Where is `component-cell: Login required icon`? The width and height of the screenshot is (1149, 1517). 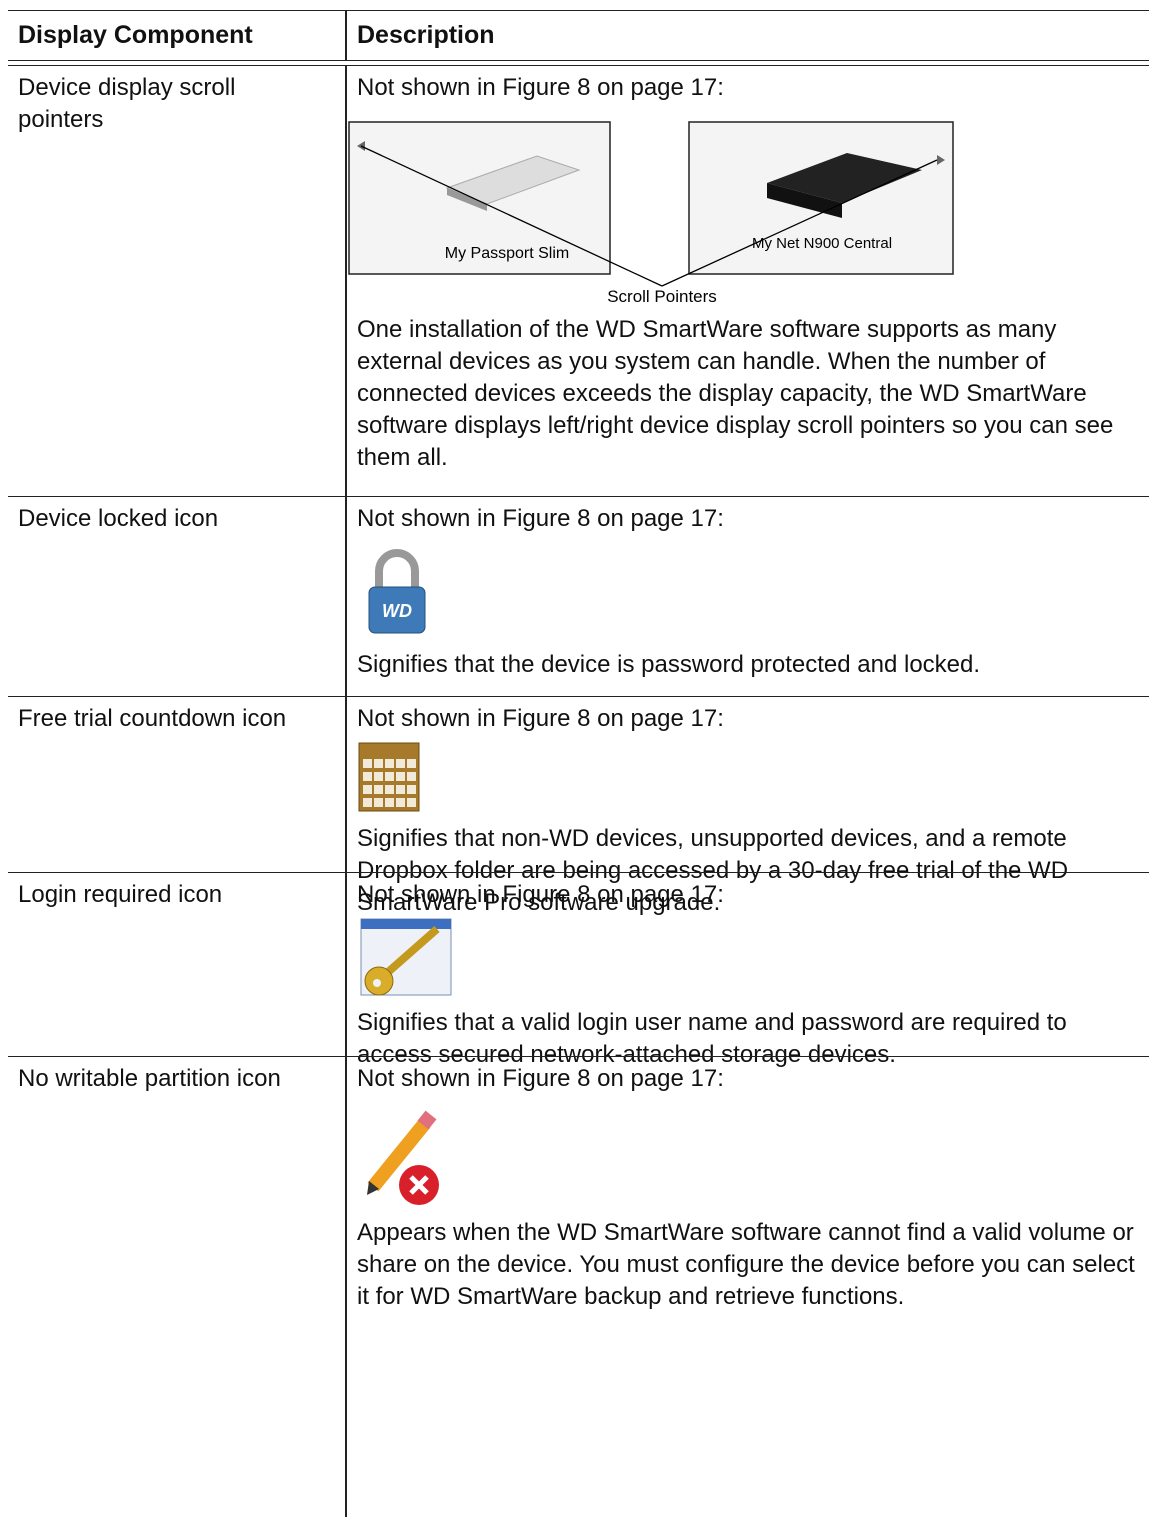
component-cell: Login required icon is located at coordinates (177, 965).